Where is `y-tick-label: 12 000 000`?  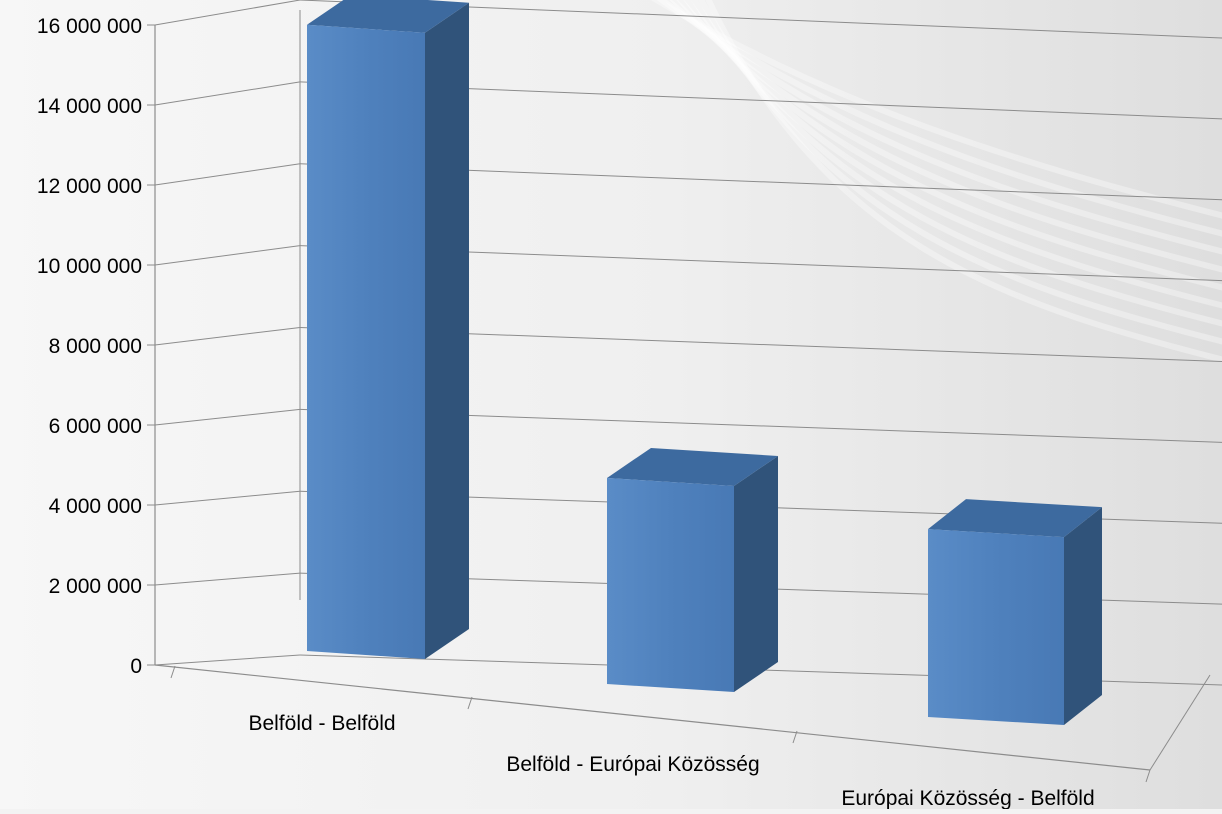 y-tick-label: 12 000 000 is located at coordinates (89, 186).